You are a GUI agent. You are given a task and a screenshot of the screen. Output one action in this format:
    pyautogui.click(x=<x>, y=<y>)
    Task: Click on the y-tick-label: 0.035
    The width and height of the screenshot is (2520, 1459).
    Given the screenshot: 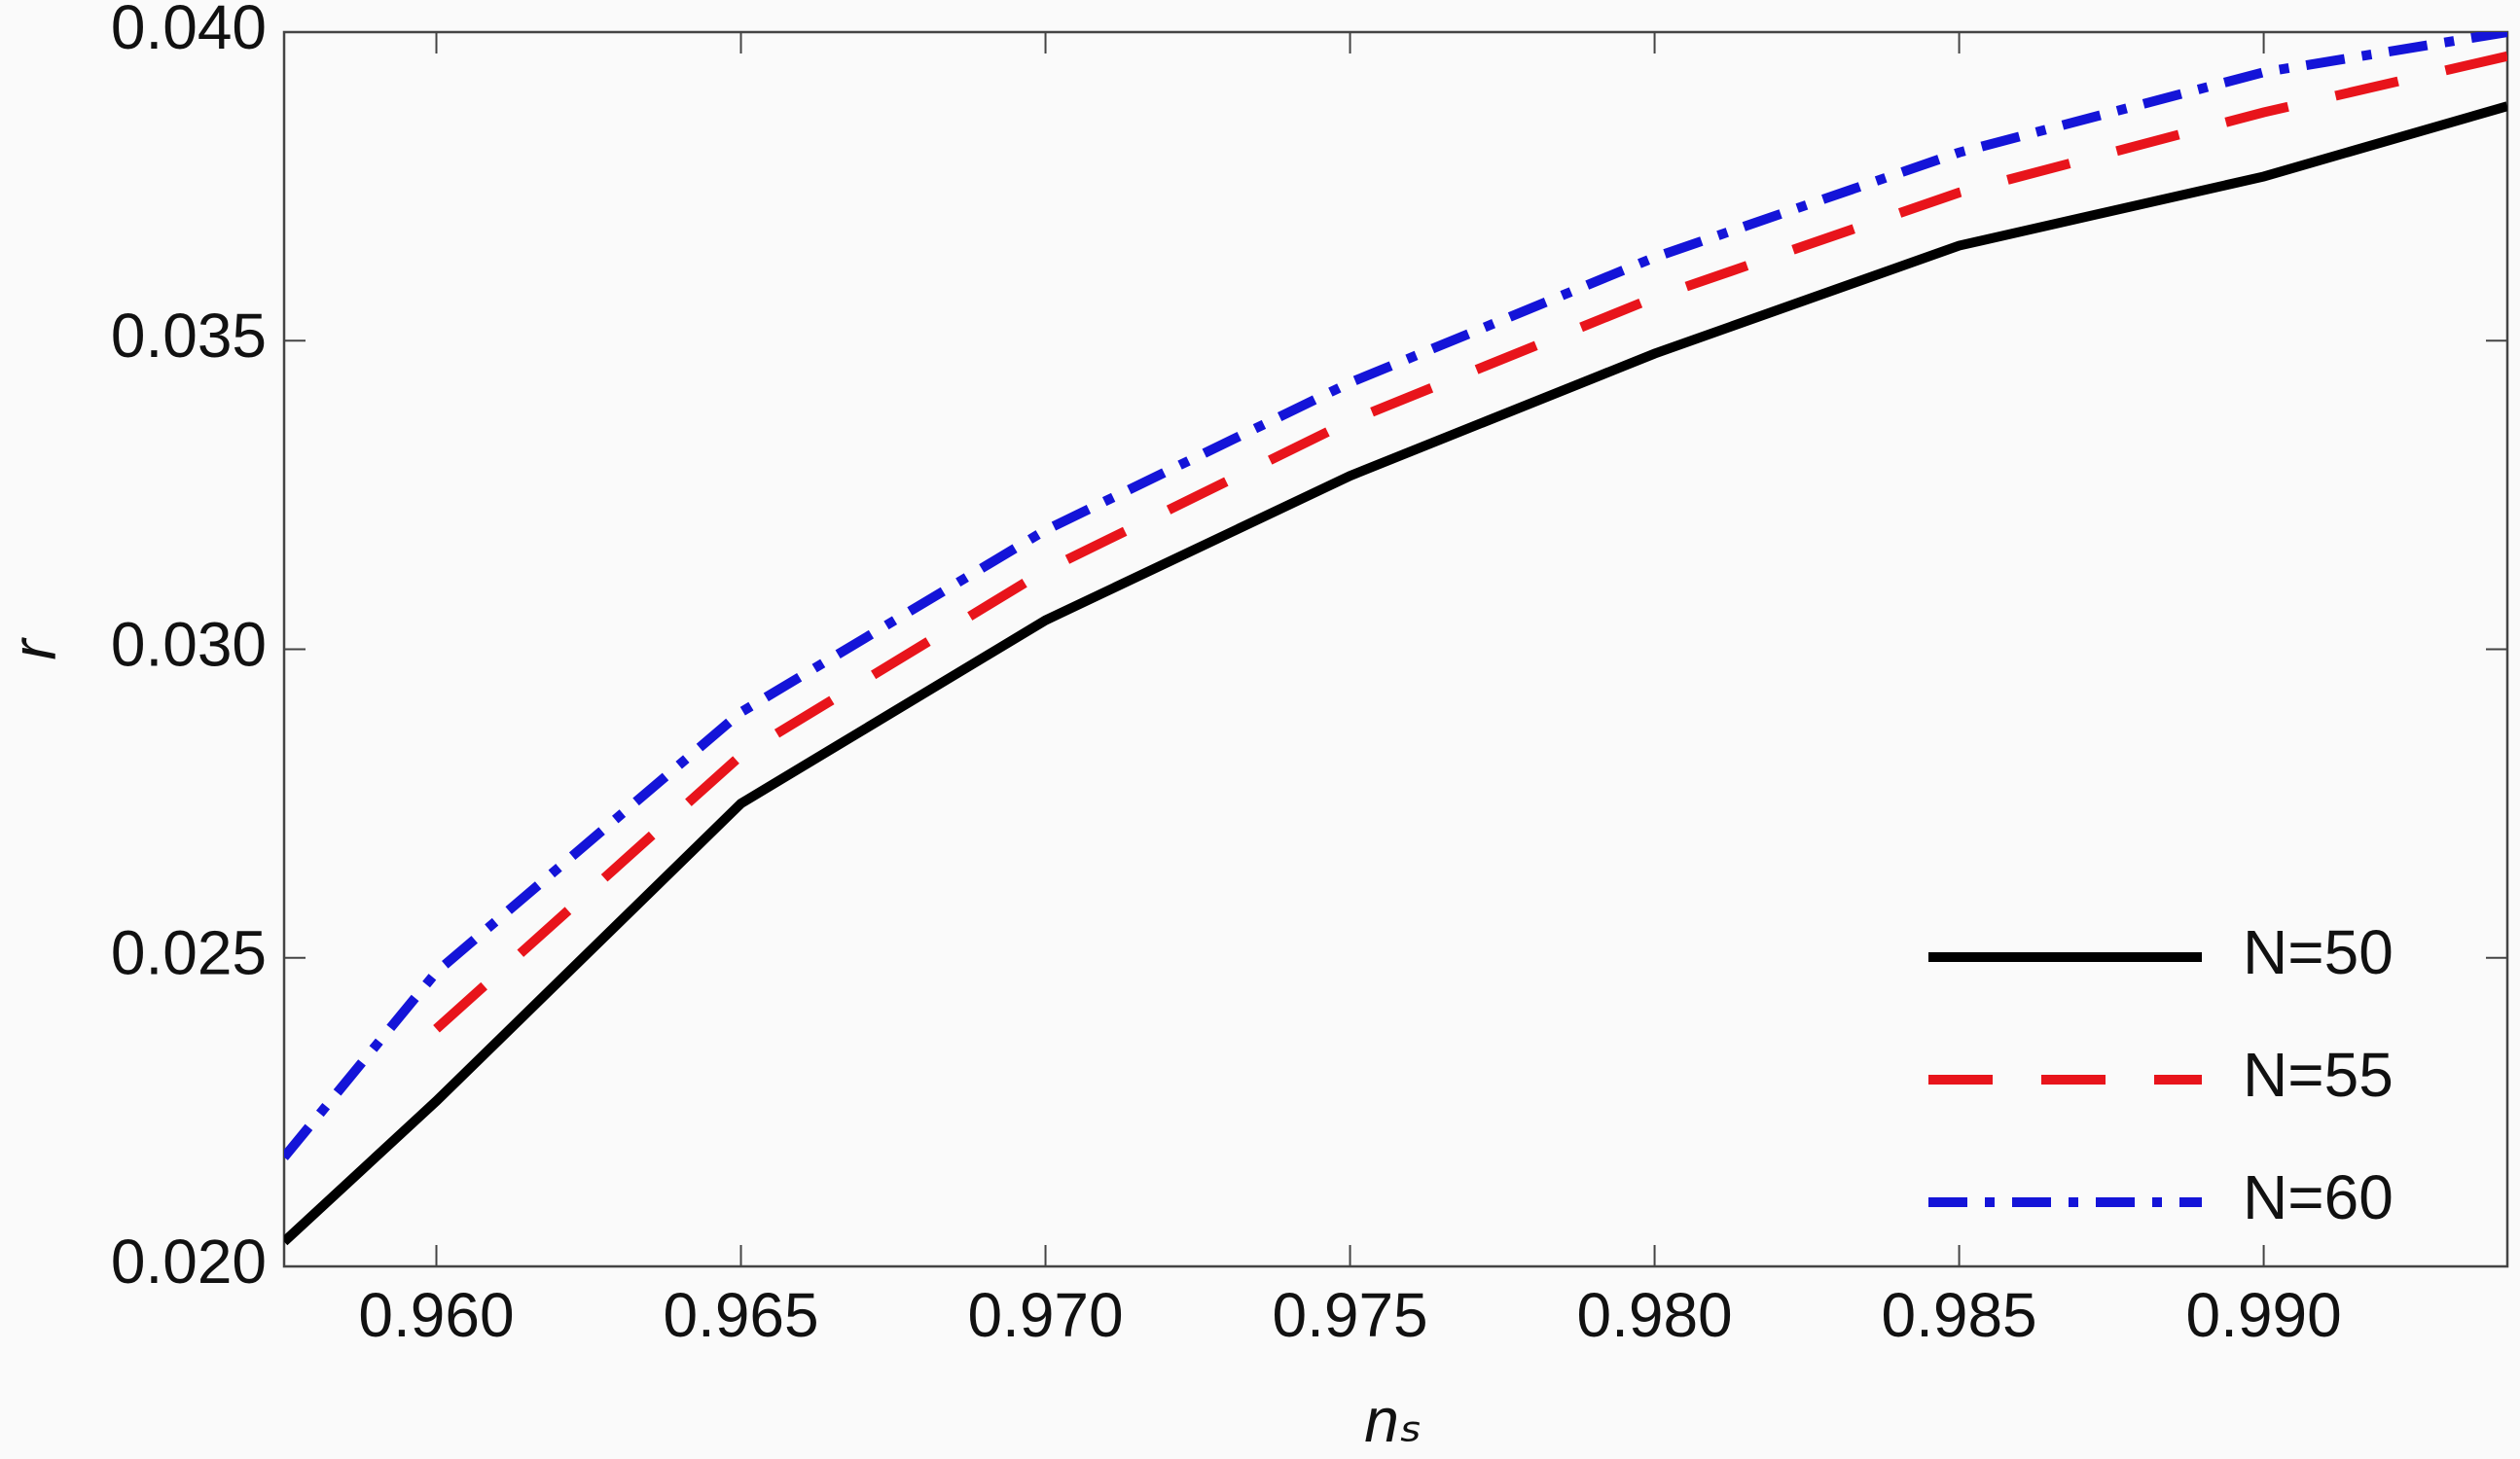 What is the action you would take?
    pyautogui.click(x=189, y=336)
    